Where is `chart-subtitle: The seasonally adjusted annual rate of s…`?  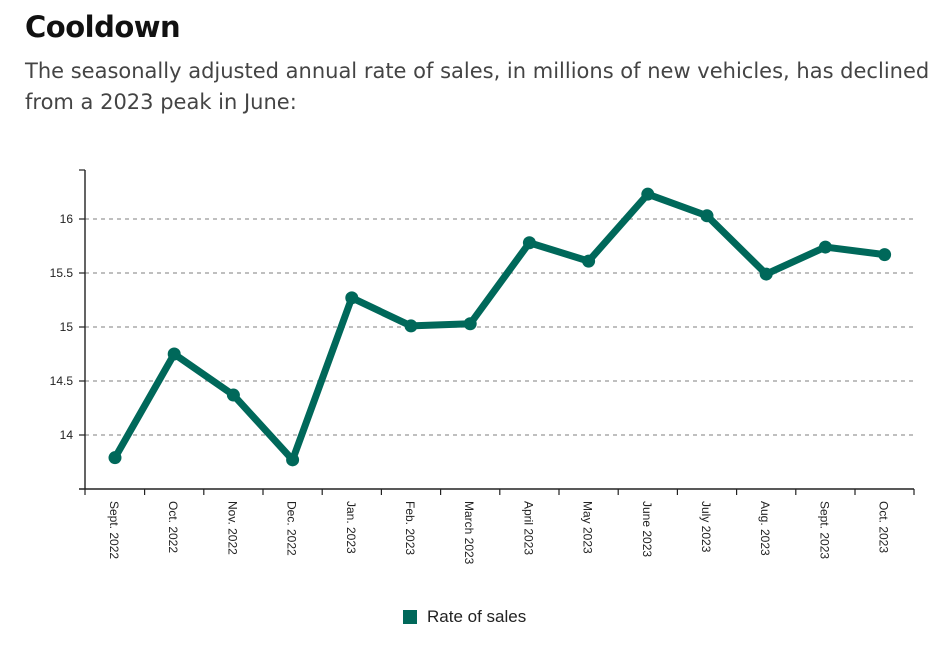 chart-subtitle: The seasonally adjusted annual rate of s… is located at coordinates (477, 86).